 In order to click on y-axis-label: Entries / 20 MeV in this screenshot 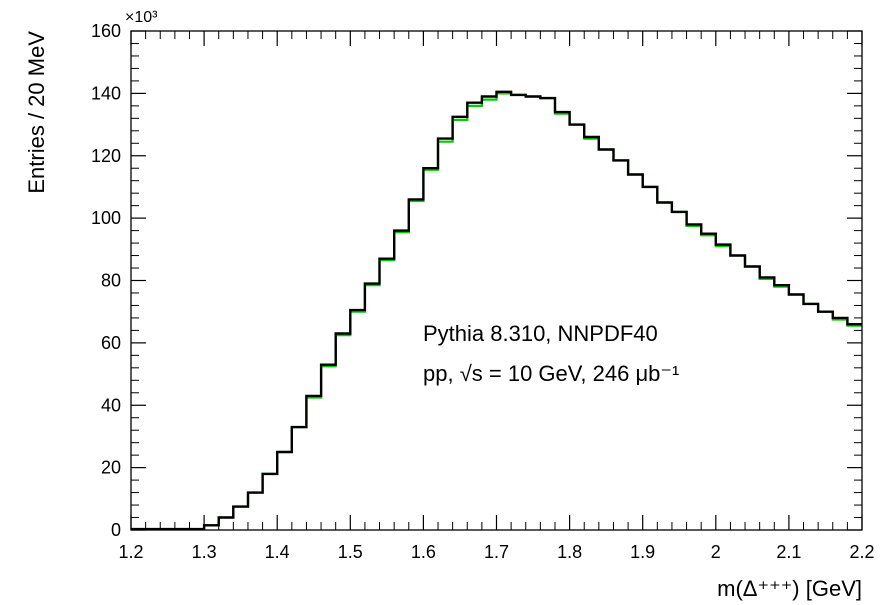, I will do `click(36, 112)`.